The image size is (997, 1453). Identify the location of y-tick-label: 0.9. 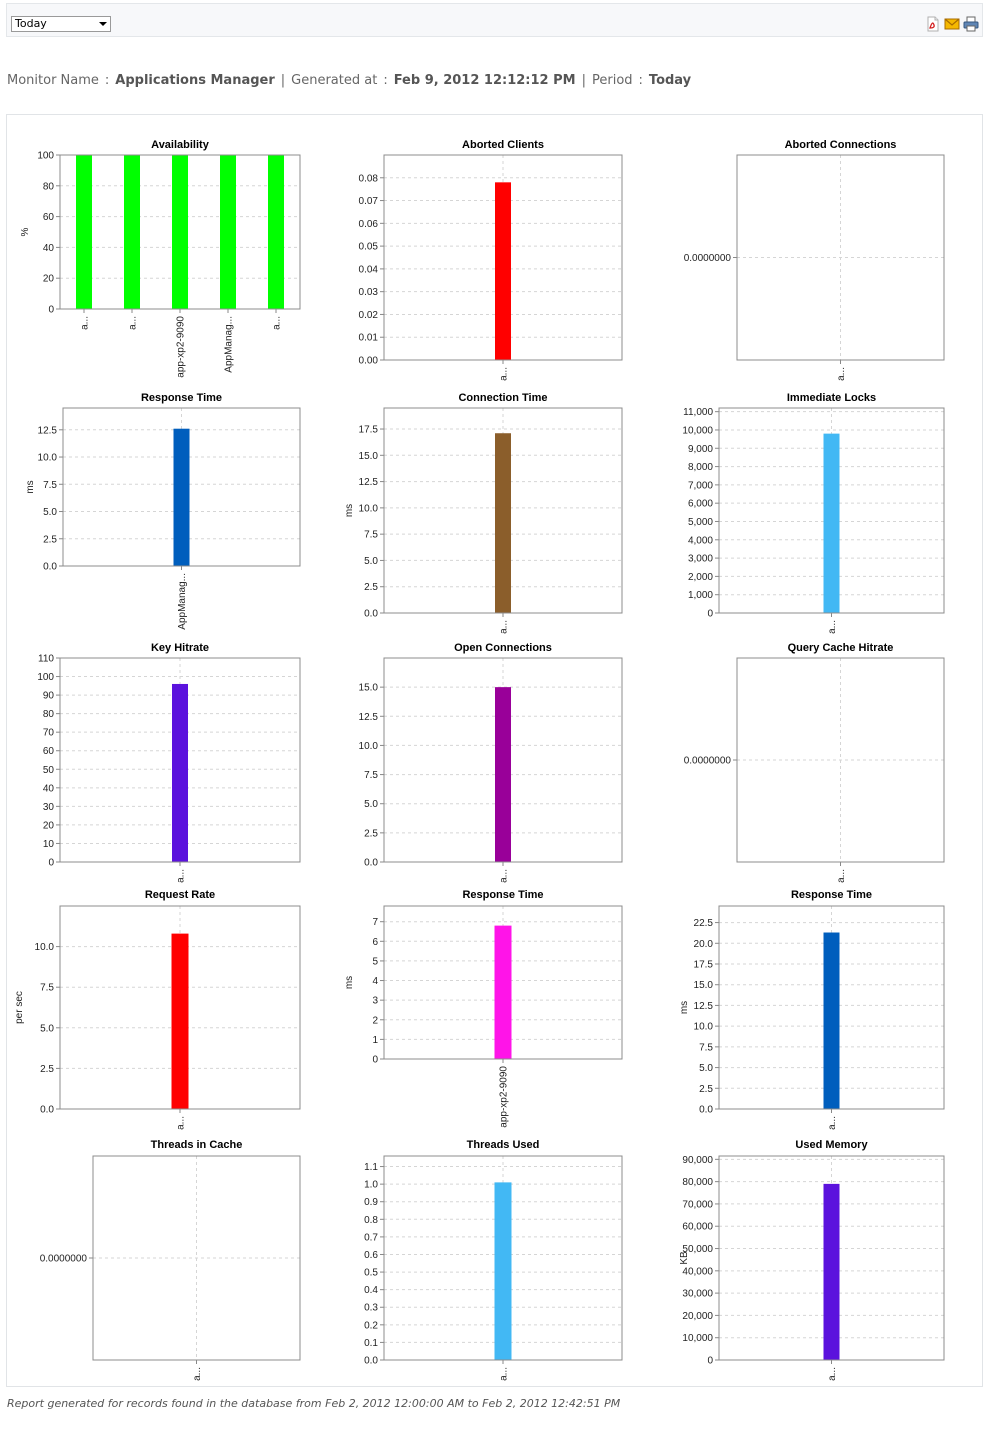
(371, 1202).